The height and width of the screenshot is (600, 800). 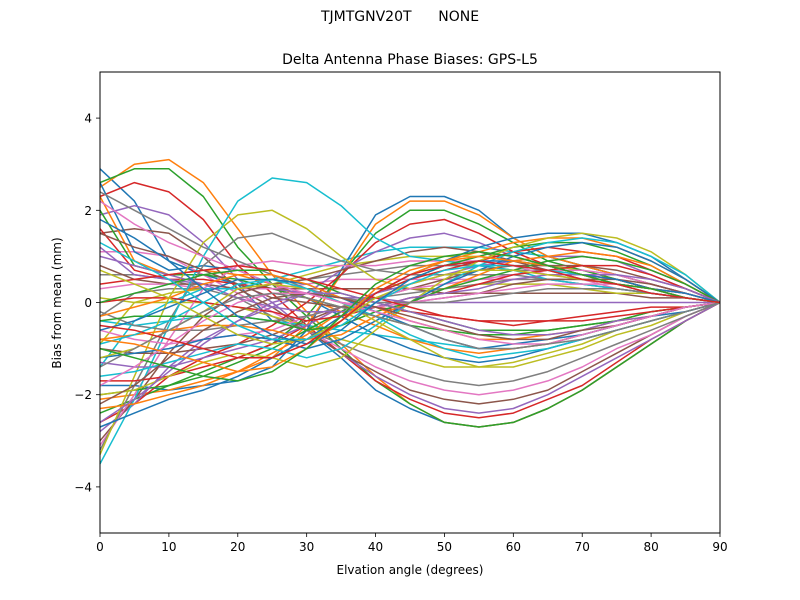 What do you see at coordinates (400, 17) in the screenshot?
I see `figure-suptitle: TJMTGNV20T NONE` at bounding box center [400, 17].